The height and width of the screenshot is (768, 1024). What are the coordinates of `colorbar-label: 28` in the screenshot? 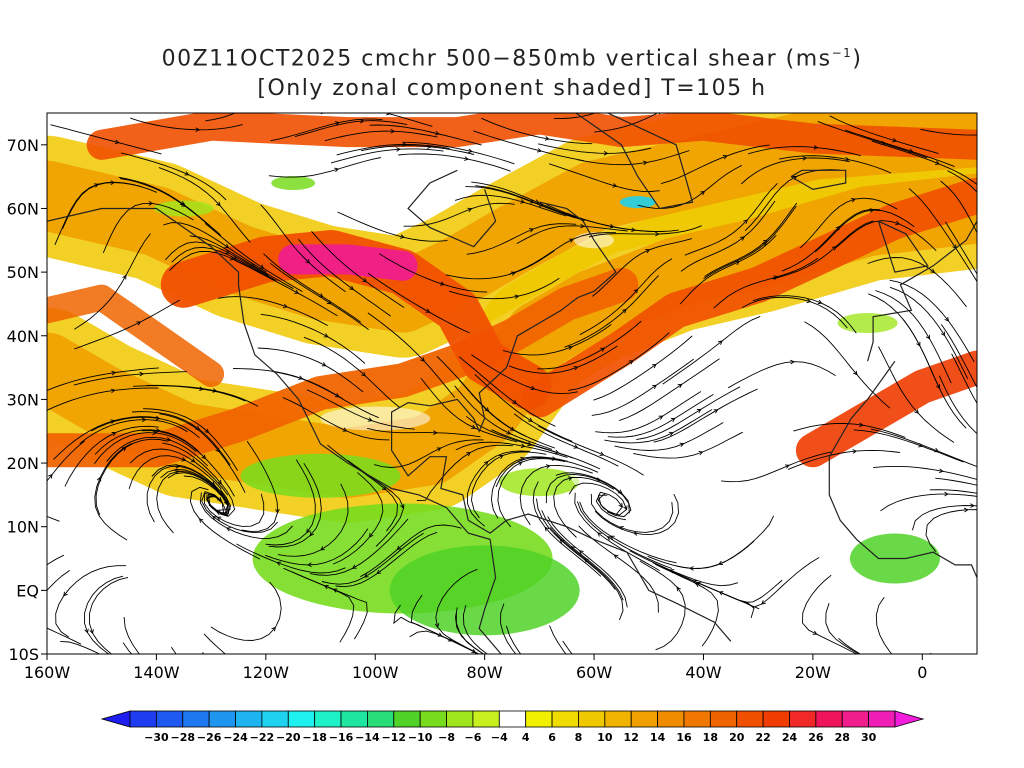 It's located at (842, 737).